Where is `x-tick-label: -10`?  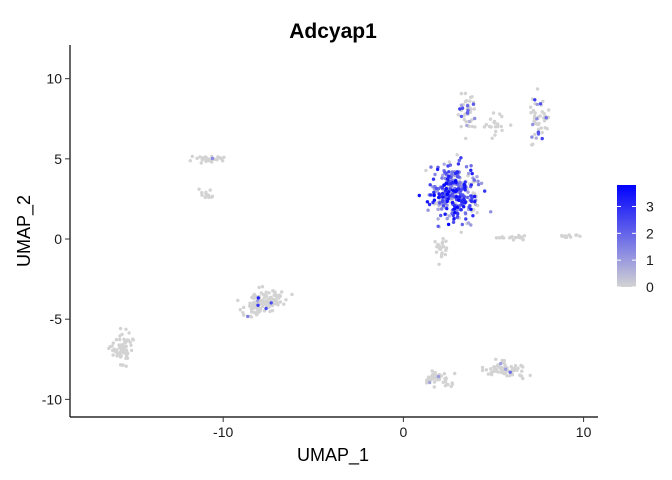
x-tick-label: -10 is located at coordinates (223, 432).